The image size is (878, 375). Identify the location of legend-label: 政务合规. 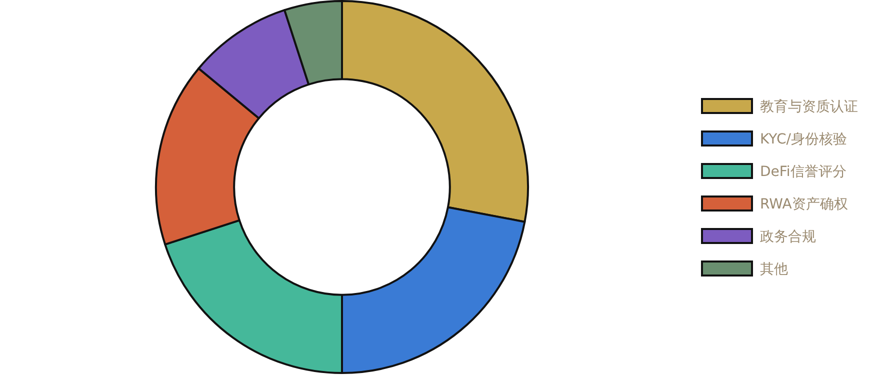
(788, 237).